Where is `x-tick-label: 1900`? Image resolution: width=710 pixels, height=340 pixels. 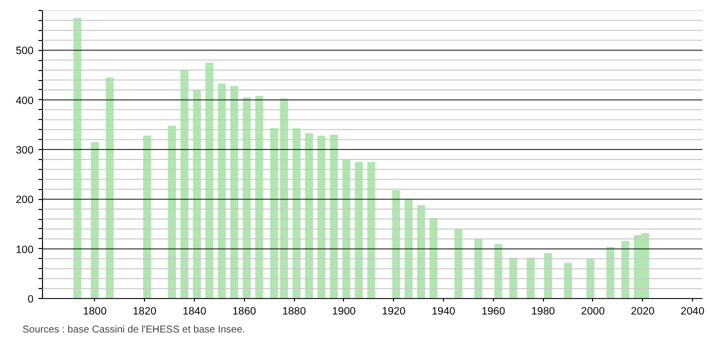
x-tick-label: 1900 is located at coordinates (344, 312).